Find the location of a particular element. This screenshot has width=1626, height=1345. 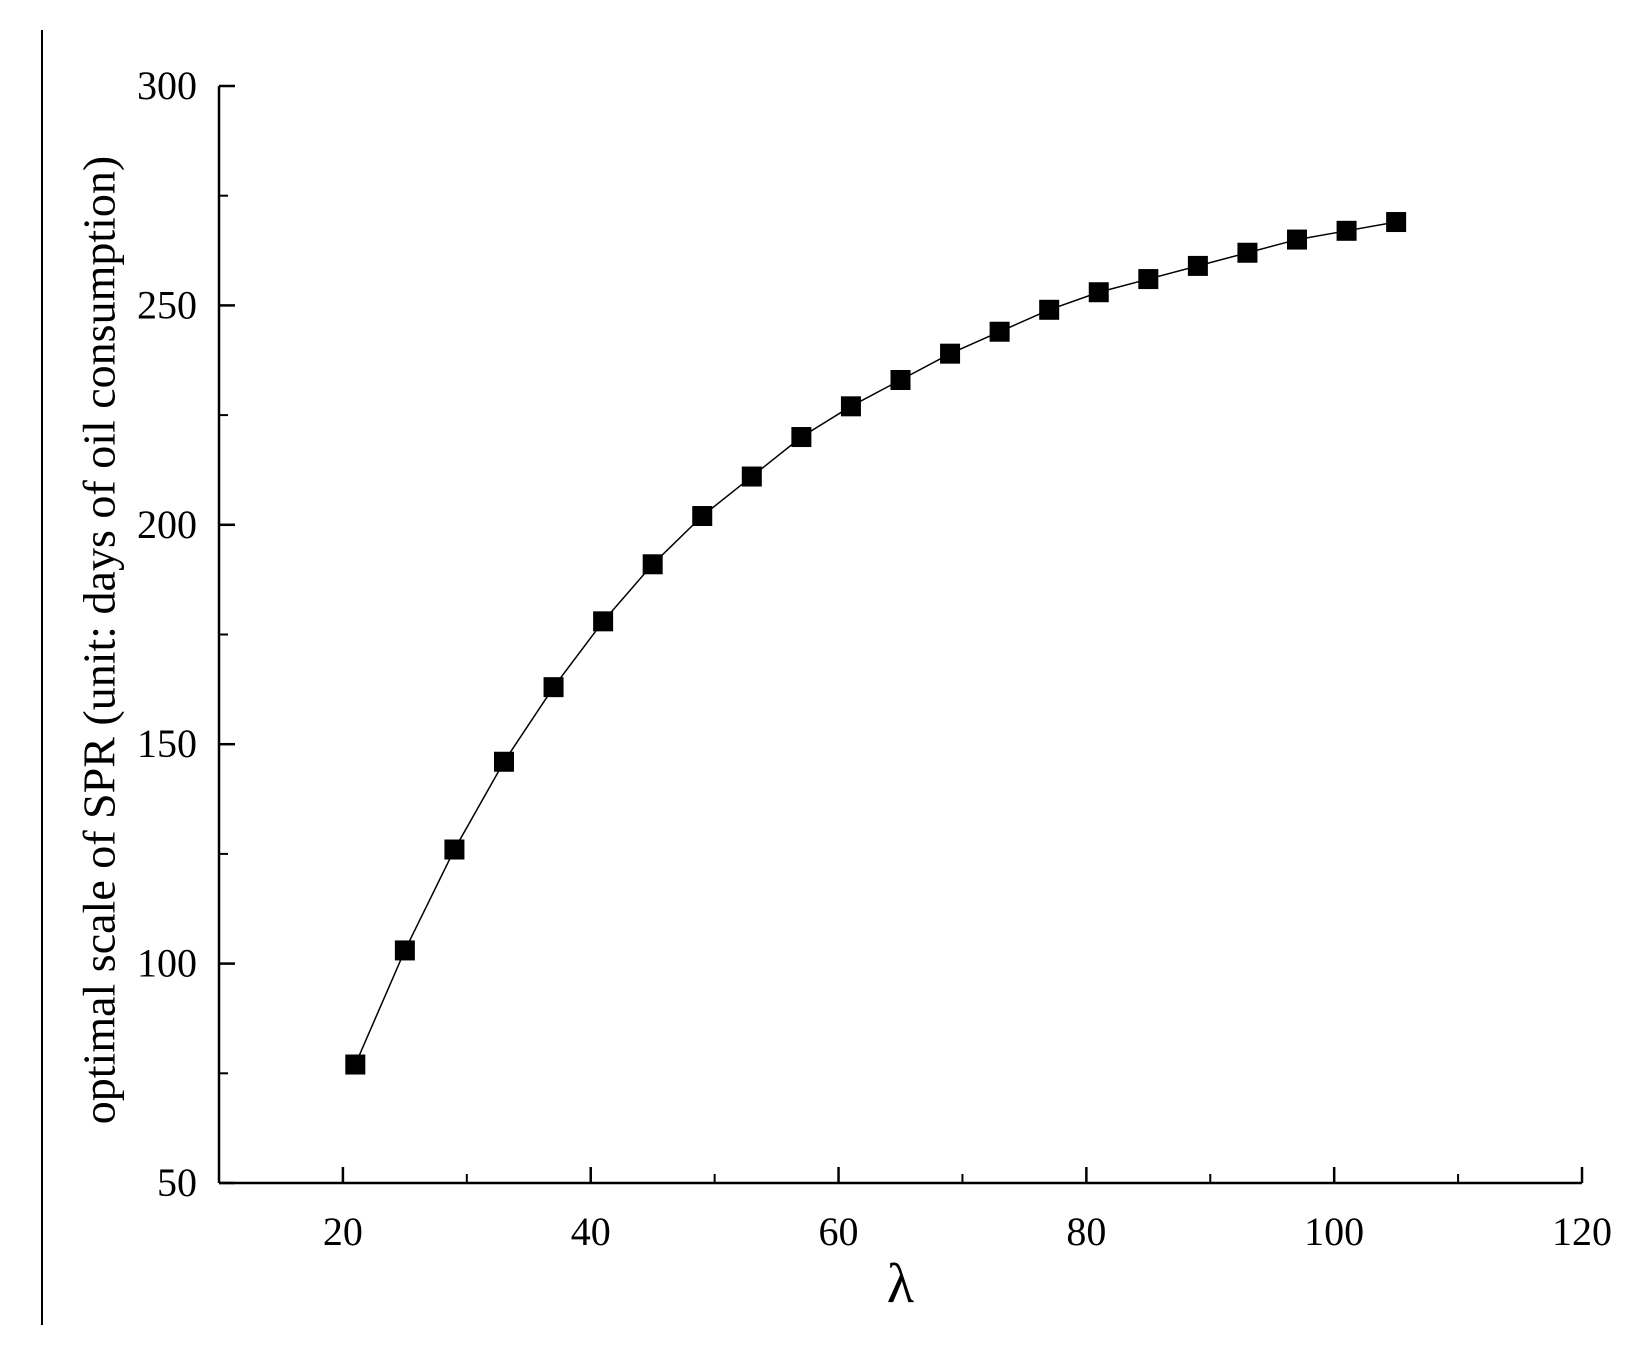

y-tick-label: 100 is located at coordinates (167, 963).